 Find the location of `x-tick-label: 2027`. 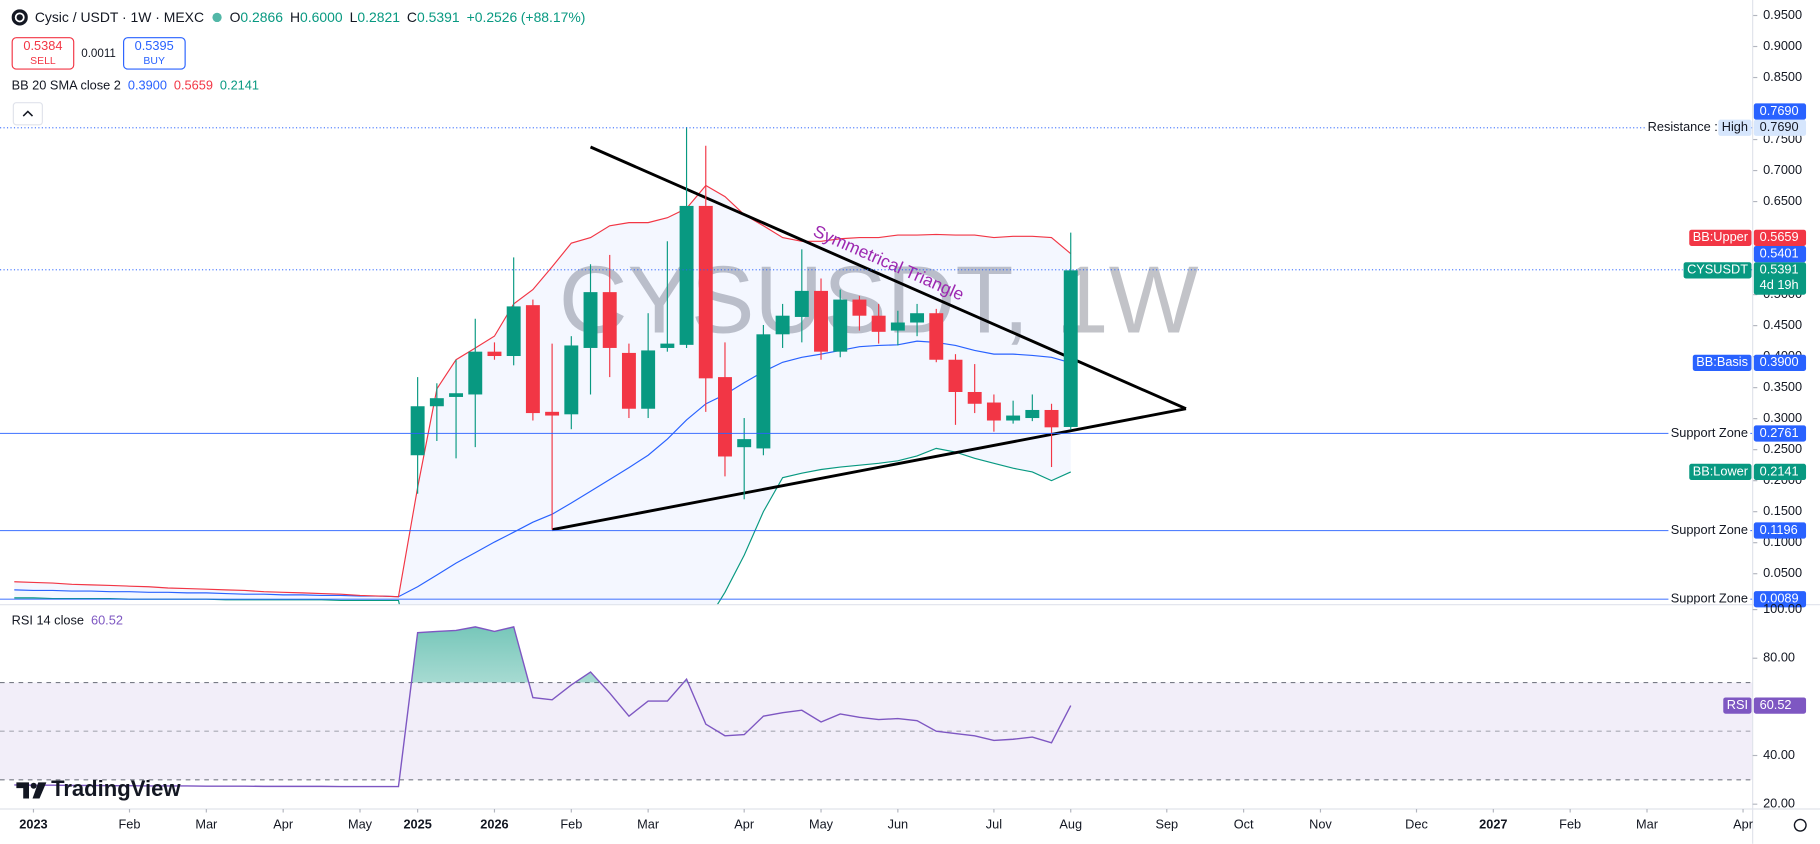

x-tick-label: 2027 is located at coordinates (1493, 824).